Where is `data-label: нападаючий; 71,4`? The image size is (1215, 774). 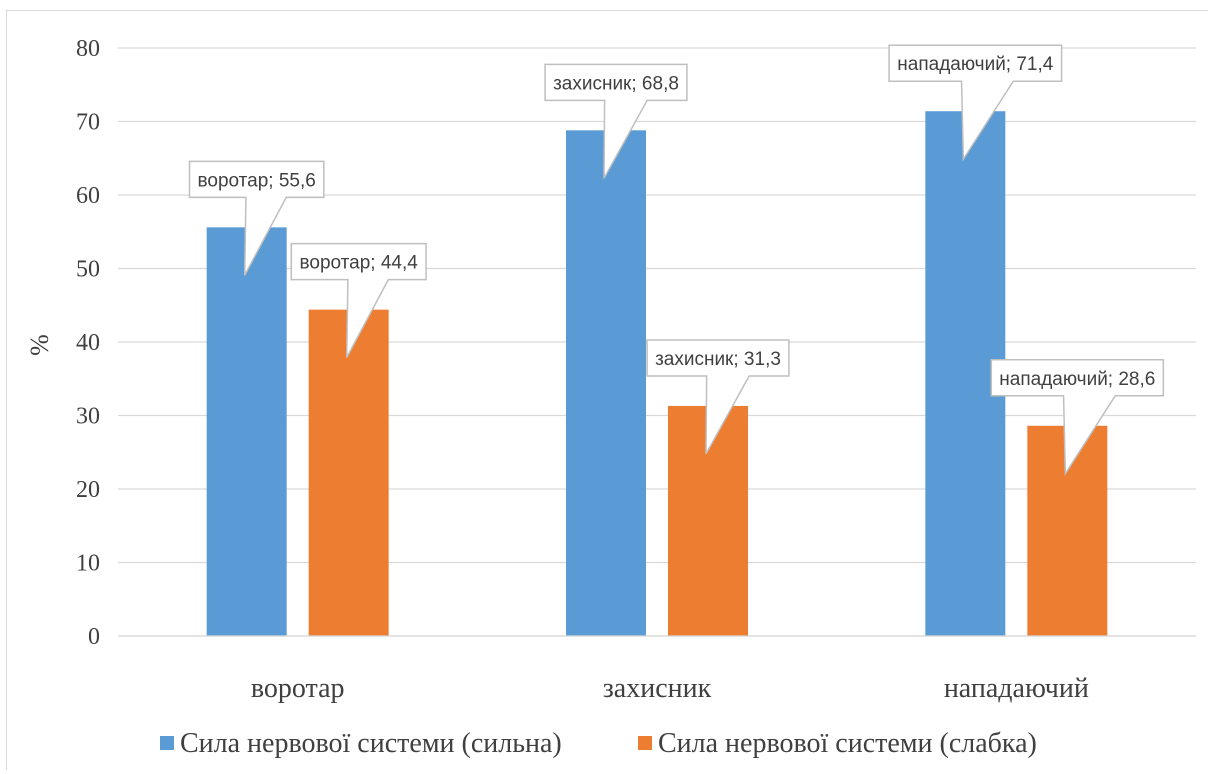 data-label: нападаючий; 71,4 is located at coordinates (975, 64).